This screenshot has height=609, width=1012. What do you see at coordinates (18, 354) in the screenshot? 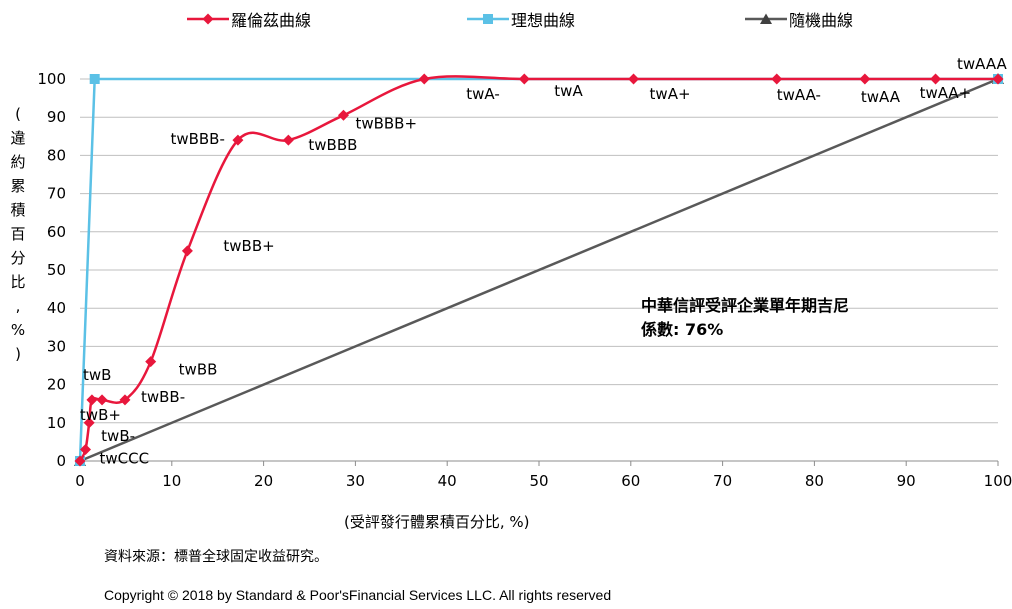
I see `y-axis-label-char: )` at bounding box center [18, 354].